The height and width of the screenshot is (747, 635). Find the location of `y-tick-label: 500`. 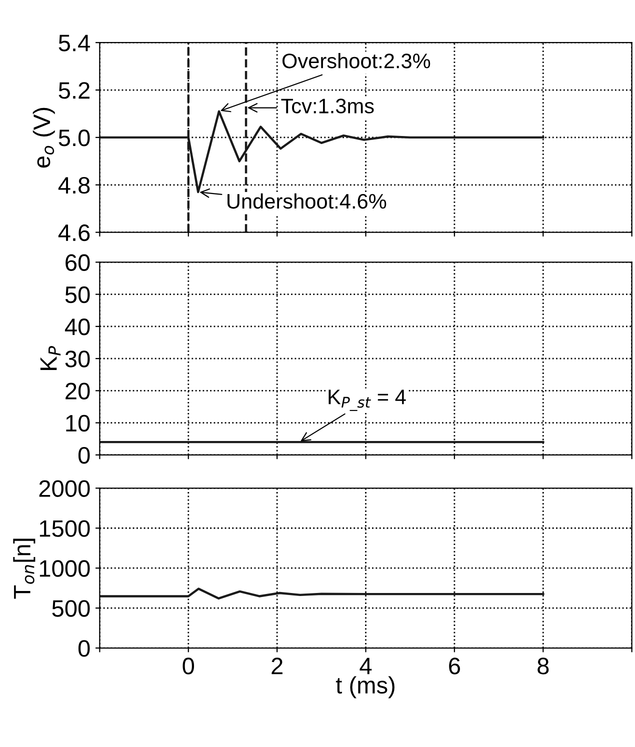

y-tick-label: 500 is located at coordinates (71, 608).